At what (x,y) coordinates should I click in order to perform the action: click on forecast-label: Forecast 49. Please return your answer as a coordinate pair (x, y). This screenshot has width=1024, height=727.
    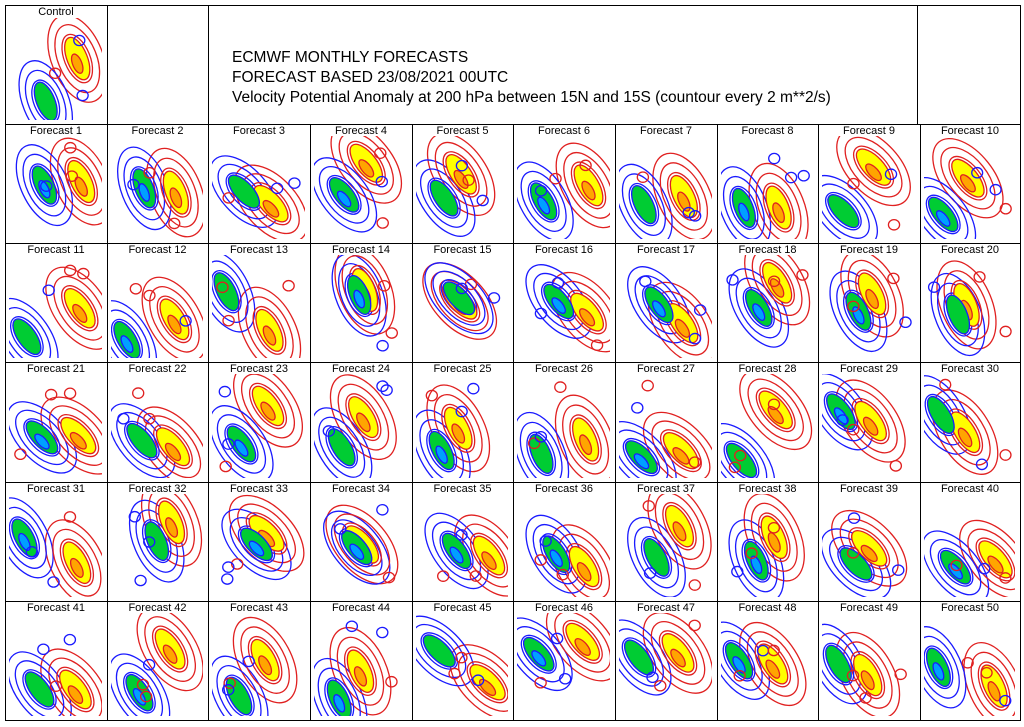
    Looking at the image, I should click on (869, 608).